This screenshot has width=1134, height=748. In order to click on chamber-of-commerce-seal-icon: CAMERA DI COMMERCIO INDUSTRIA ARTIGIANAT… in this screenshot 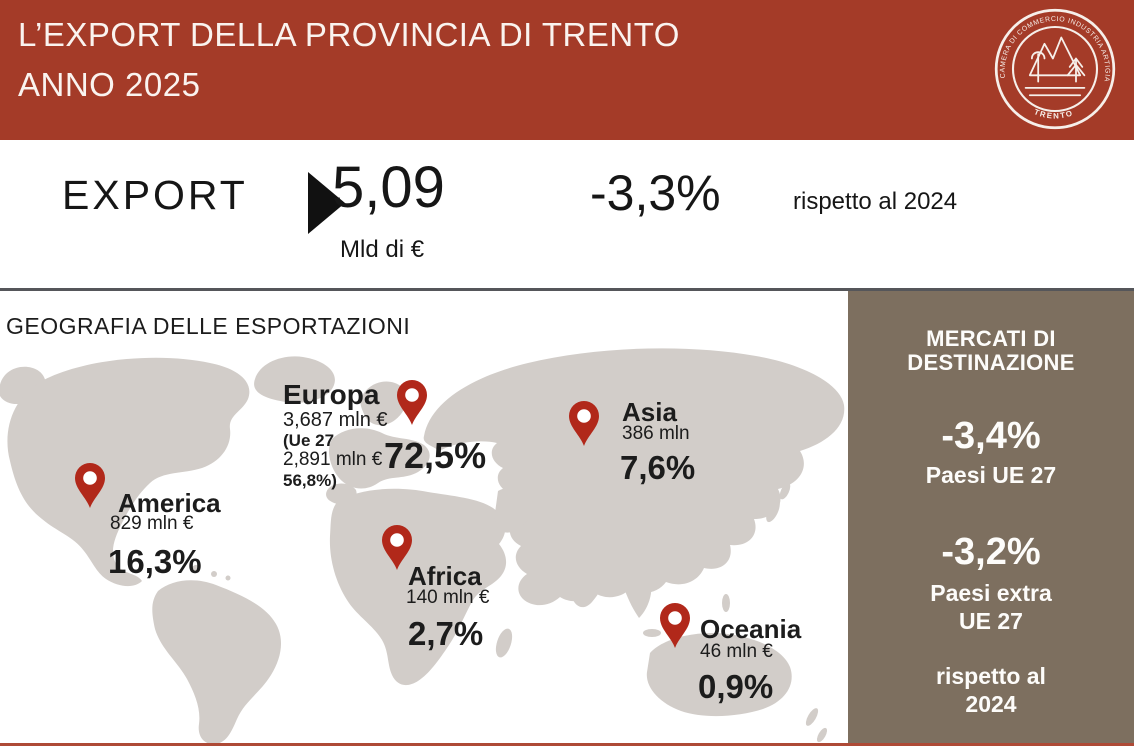, I will do `click(1054, 68)`.